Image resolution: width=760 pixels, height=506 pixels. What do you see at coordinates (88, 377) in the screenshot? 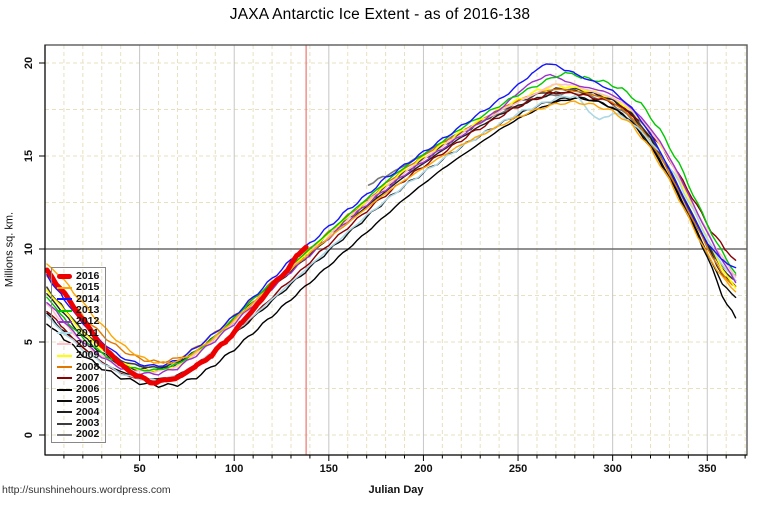
I see `legend-label: 2007` at bounding box center [88, 377].